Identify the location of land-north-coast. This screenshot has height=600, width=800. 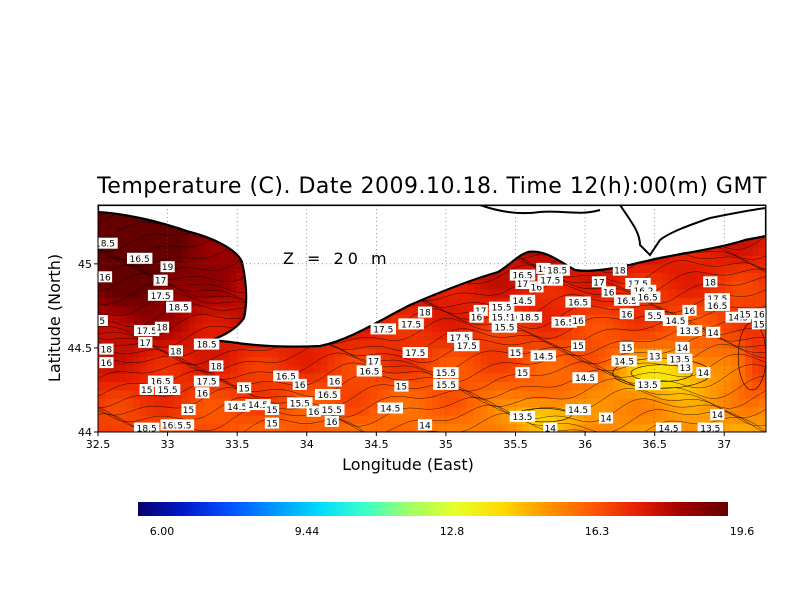
(540, 210).